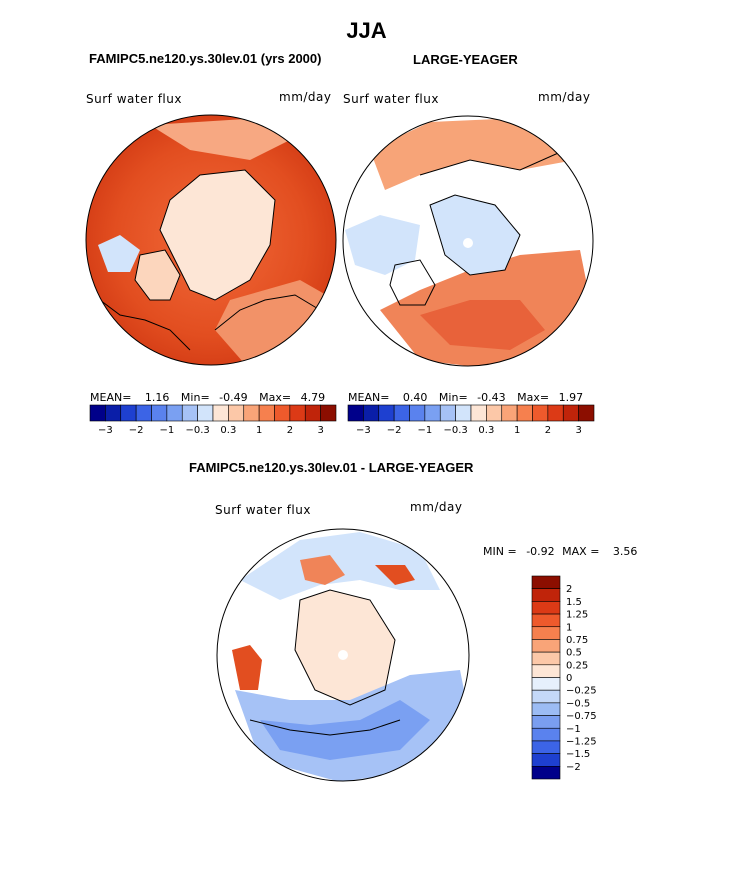 This screenshot has height=882, width=733. Describe the element at coordinates (111, 397) in the screenshot. I see `panel1-mean-label: MEAN=` at that location.